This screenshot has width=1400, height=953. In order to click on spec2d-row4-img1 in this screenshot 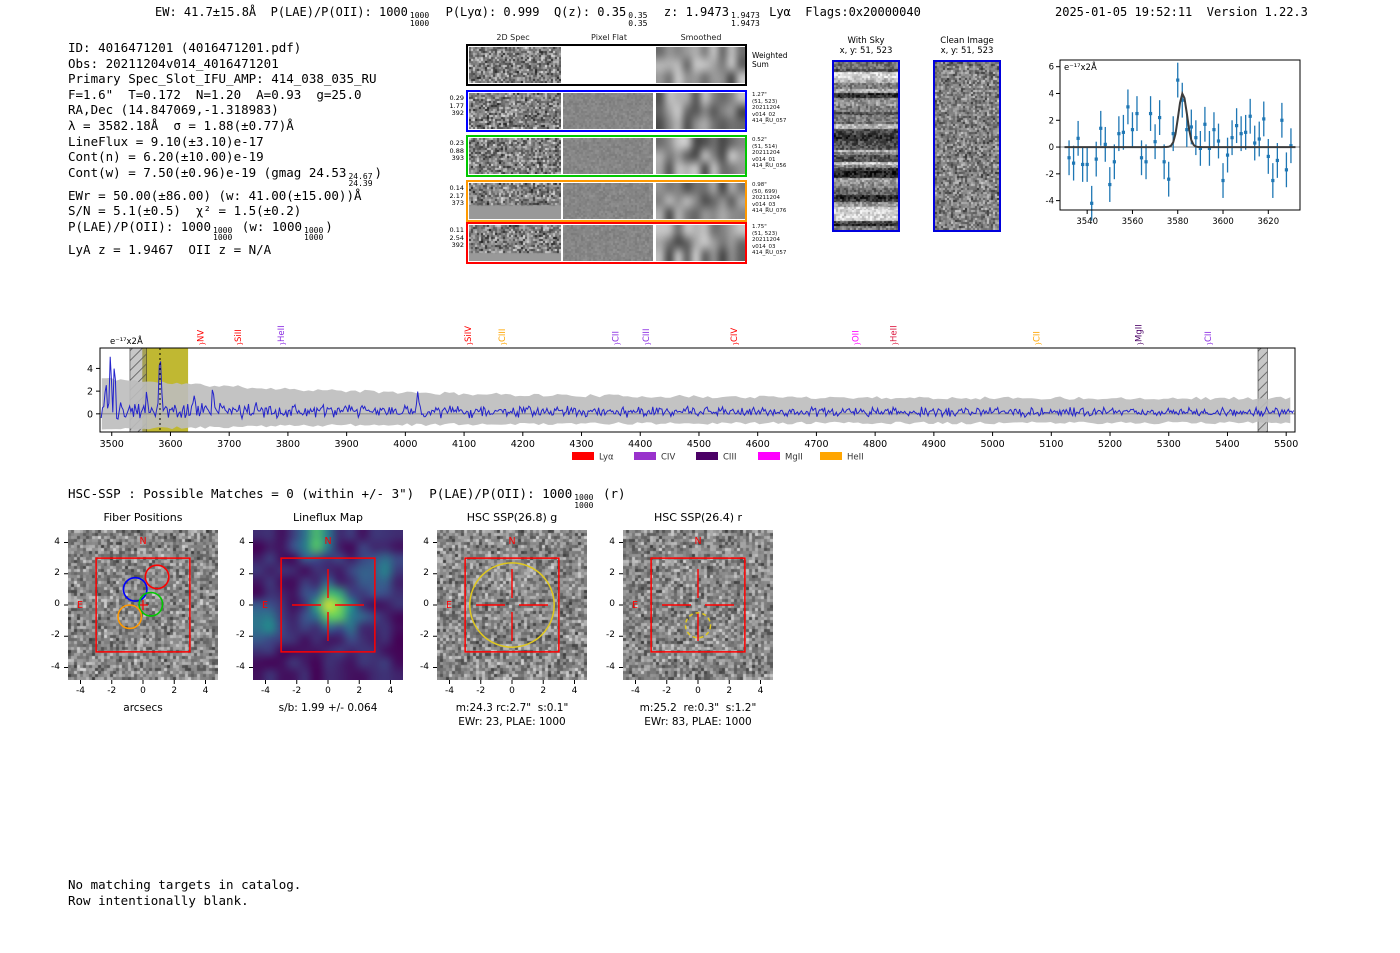, I will do `click(515, 201)`.